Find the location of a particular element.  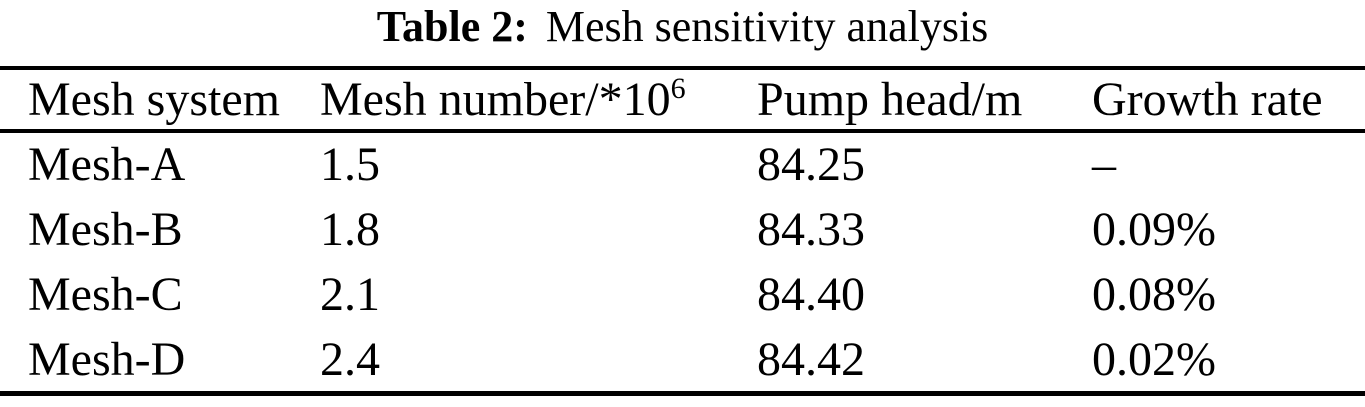

column-header-pump-head: Pump head/m is located at coordinates (924, 100).